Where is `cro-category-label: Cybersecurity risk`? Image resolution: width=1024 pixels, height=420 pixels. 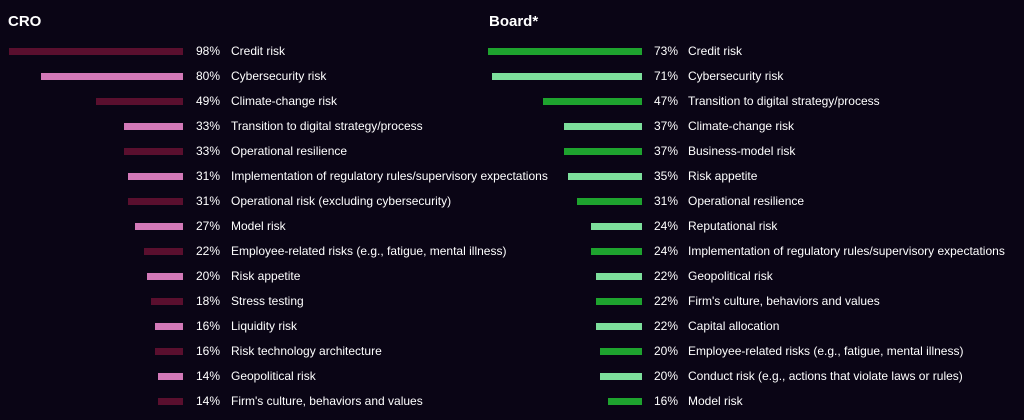 cro-category-label: Cybersecurity risk is located at coordinates (279, 76).